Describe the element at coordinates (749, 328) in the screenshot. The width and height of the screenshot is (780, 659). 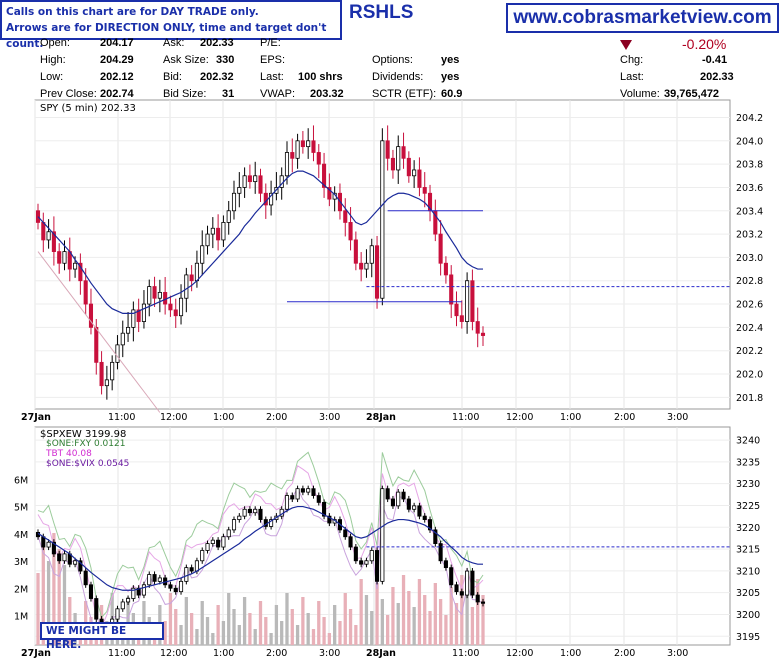
I see `y-tick-label: 202.4` at that location.